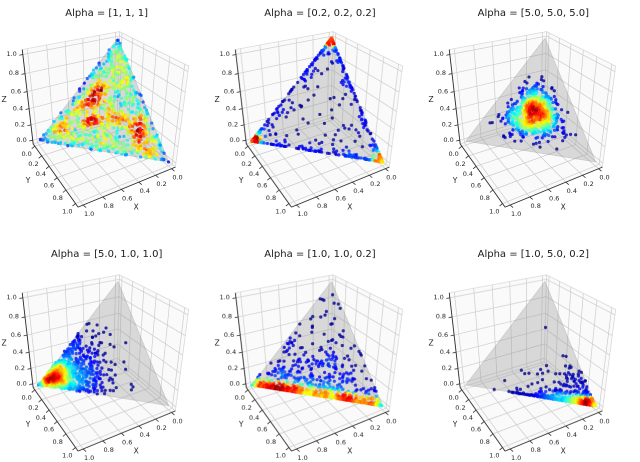 The width and height of the screenshot is (640, 462). Describe the element at coordinates (106, 255) in the screenshot. I see `plot-title-3: Alpha = [5.0, 1.0, 1.0]` at that location.